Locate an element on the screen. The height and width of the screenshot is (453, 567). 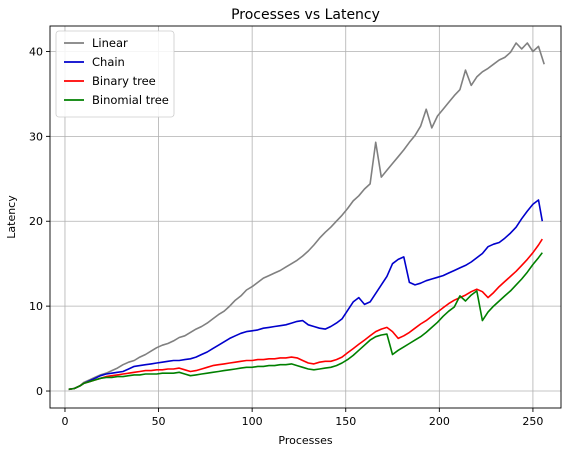
x-axis-ticks: 0 50 100 150 200 250 is located at coordinates (302, 418).